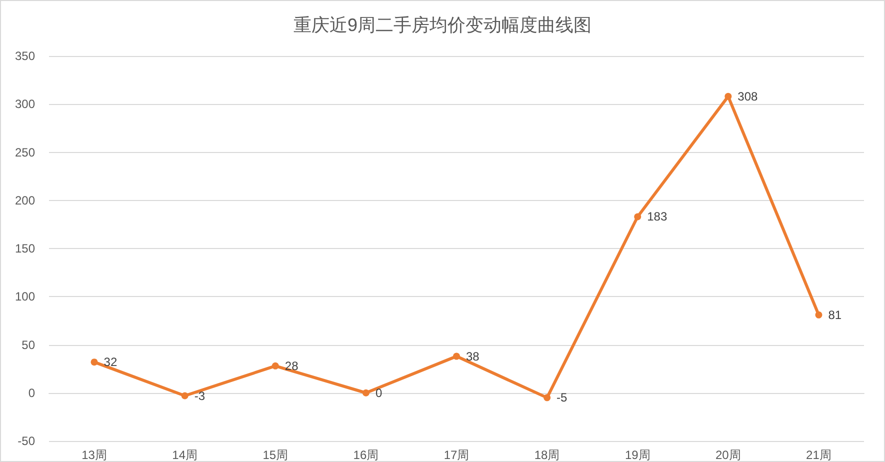 The width and height of the screenshot is (885, 462). I want to click on x-tick-label: 15周, so click(275, 455).